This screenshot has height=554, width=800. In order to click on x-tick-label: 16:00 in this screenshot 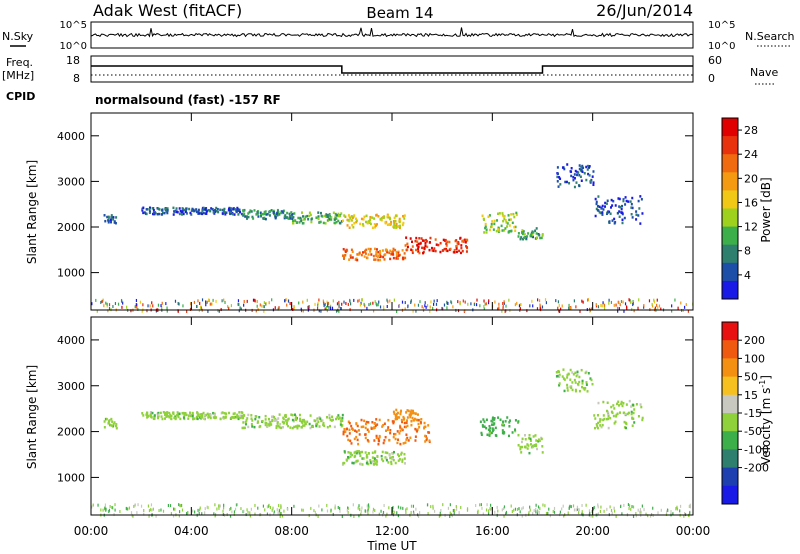, I will do `click(492, 531)`.